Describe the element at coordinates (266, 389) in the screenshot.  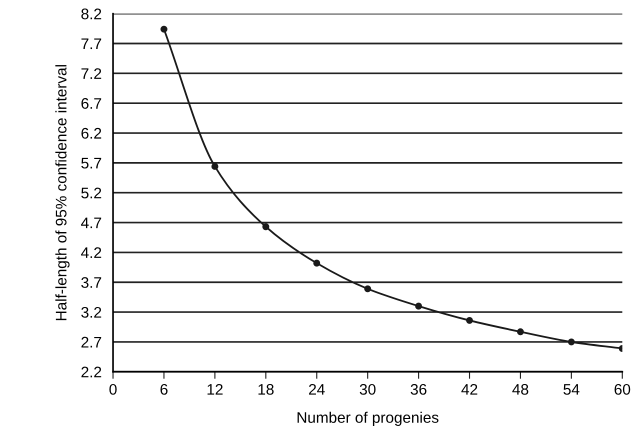
I see `x-tick-label: 18` at that location.